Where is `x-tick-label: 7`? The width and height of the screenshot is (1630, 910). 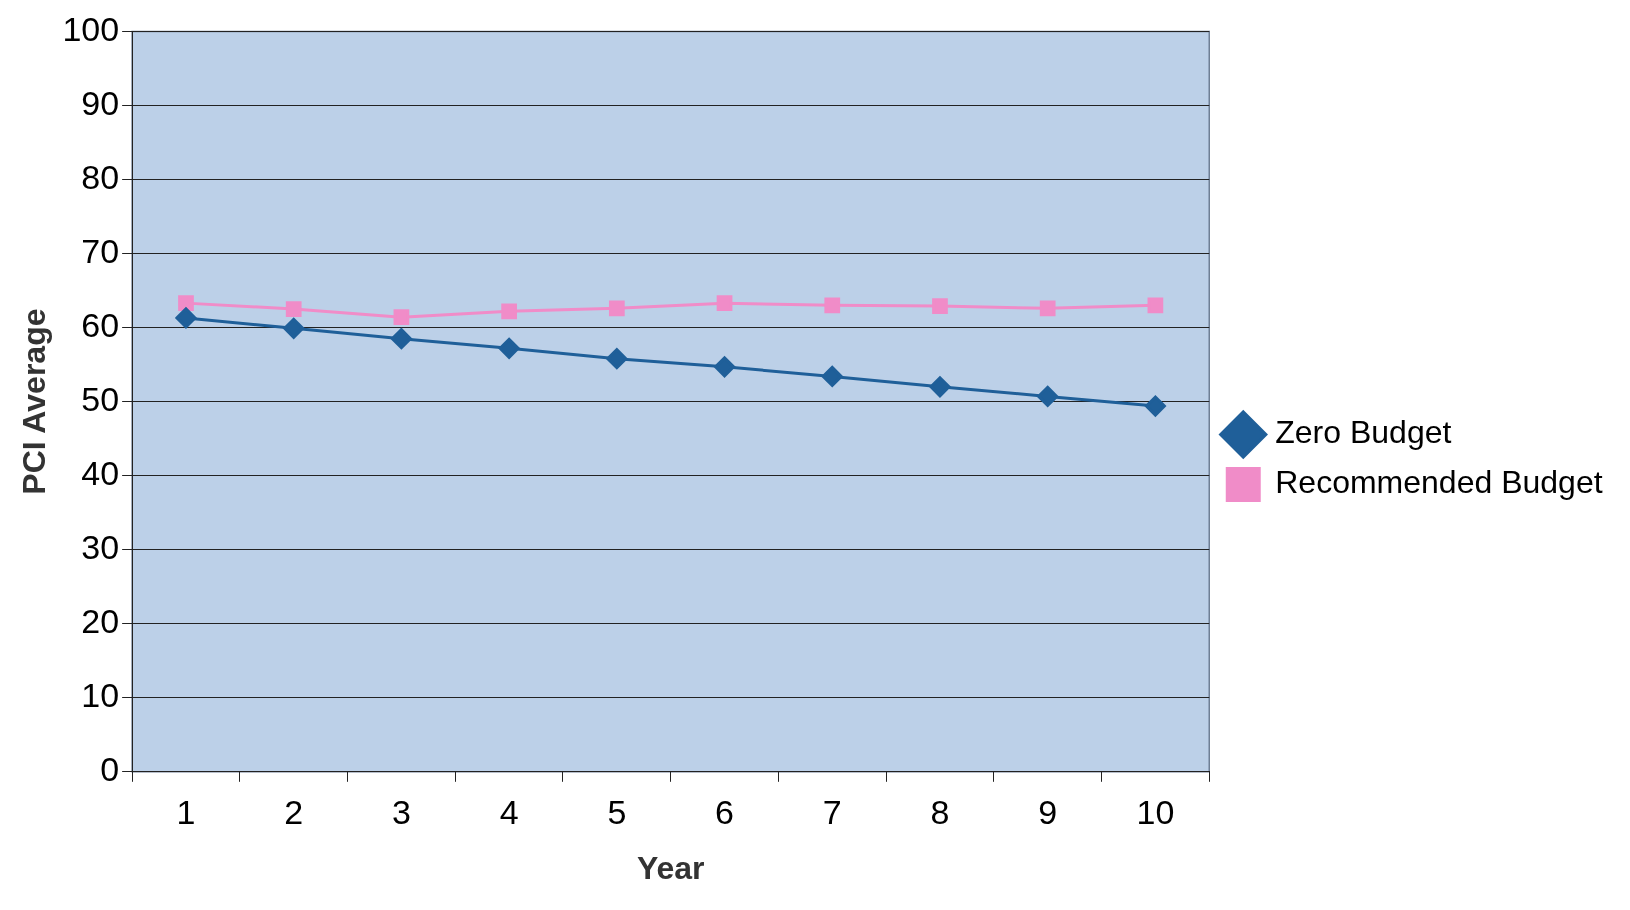
x-tick-label: 7 is located at coordinates (832, 811).